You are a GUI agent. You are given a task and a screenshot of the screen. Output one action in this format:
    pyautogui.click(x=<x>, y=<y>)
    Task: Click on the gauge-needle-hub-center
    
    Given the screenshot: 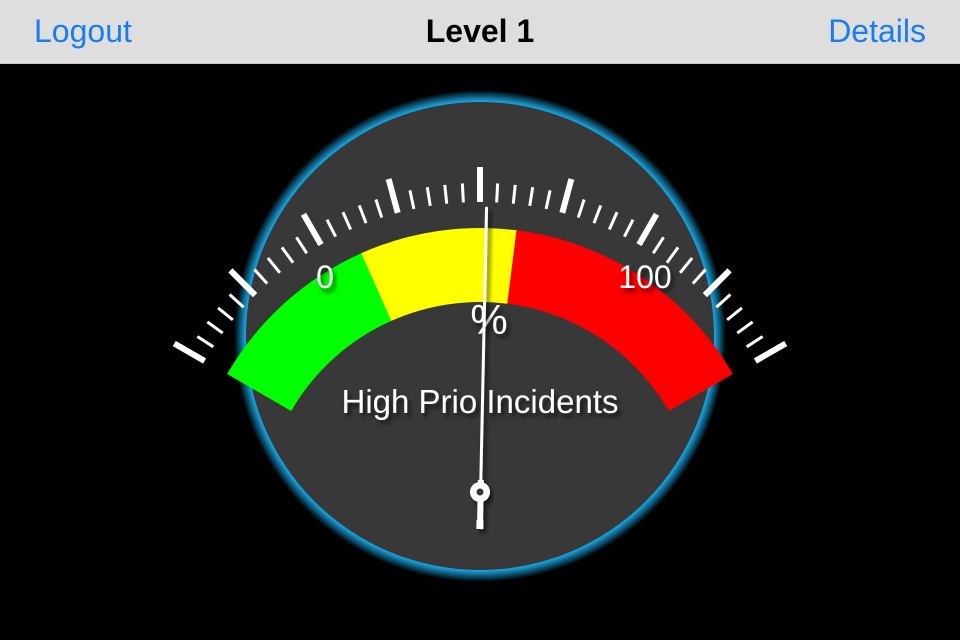 What is the action you would take?
    pyautogui.click(x=480, y=492)
    